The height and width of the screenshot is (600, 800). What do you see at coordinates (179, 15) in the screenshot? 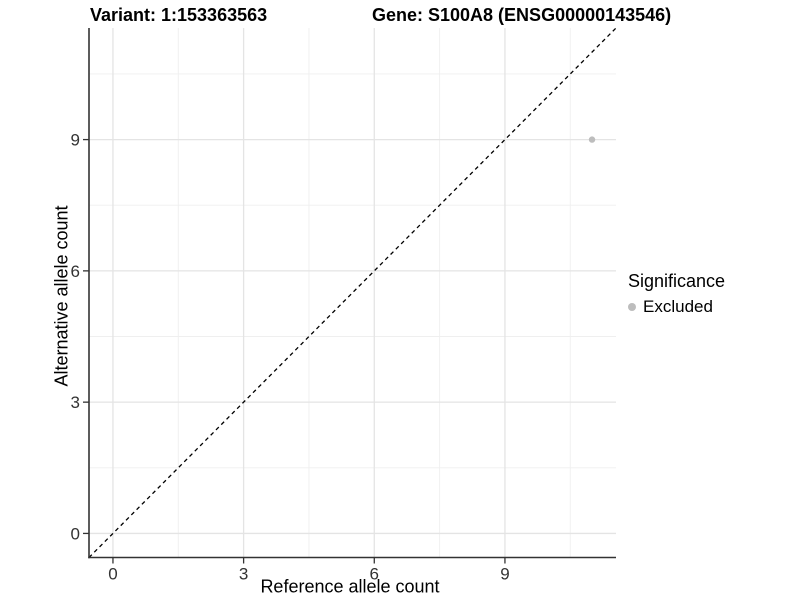
I see `plot-title-variant: Variant: 1:153363563` at bounding box center [179, 15].